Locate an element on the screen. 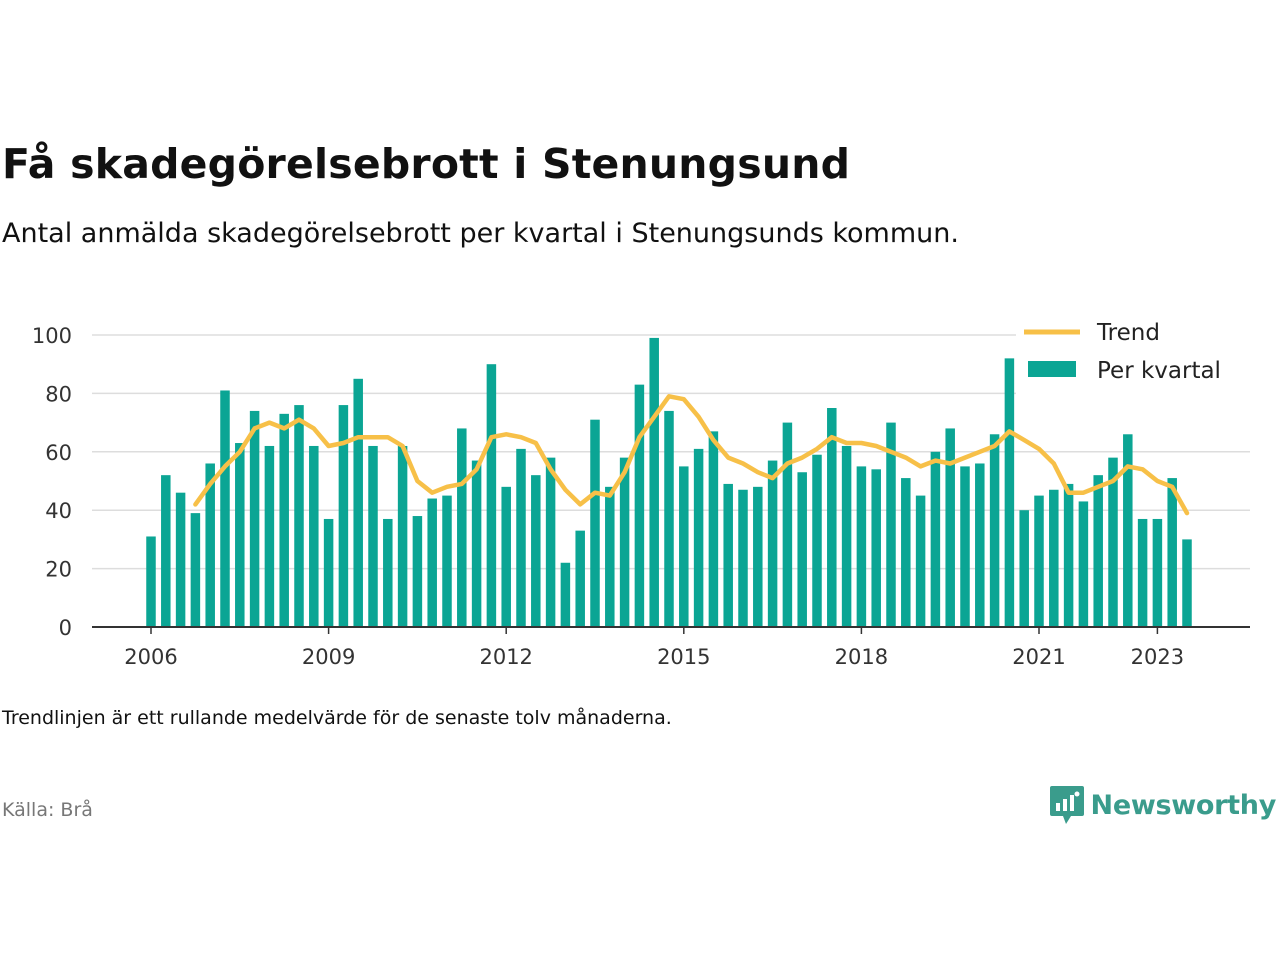  y-tick-label: 100 is located at coordinates (52, 336).